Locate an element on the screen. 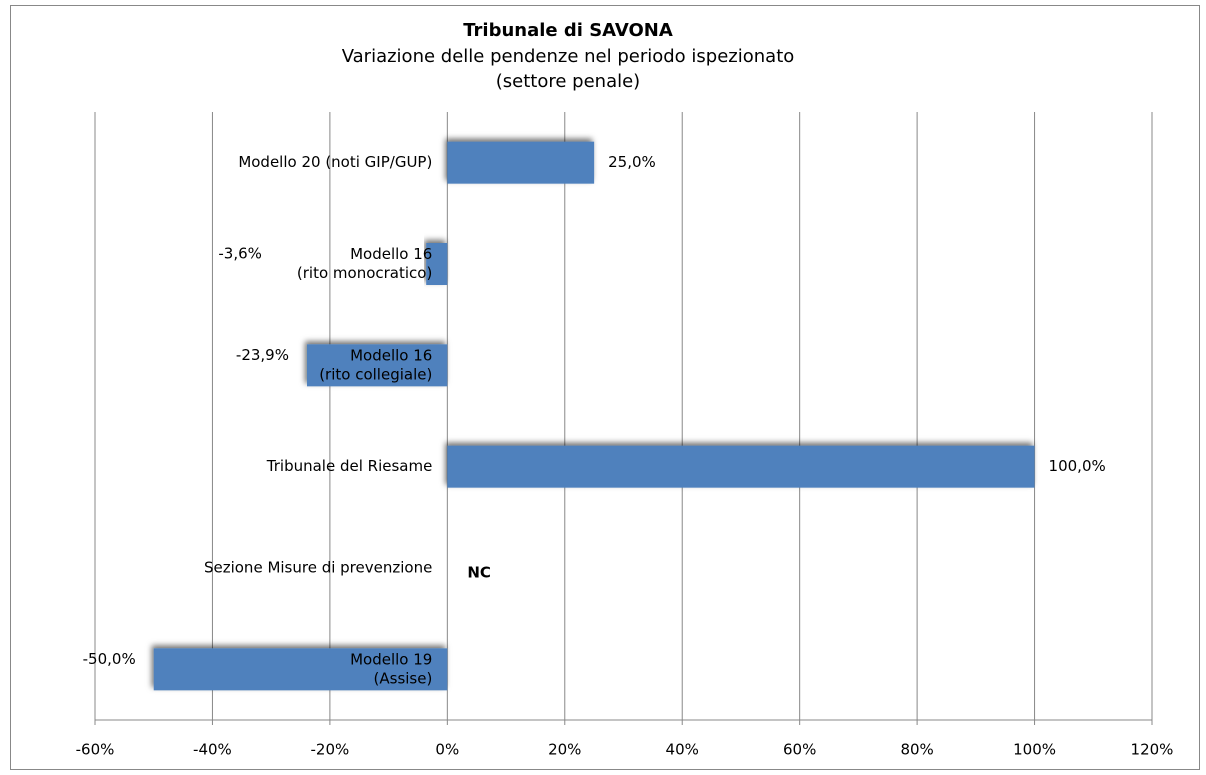  chart-title: Tribunale di SAVONA is located at coordinates (568, 30).